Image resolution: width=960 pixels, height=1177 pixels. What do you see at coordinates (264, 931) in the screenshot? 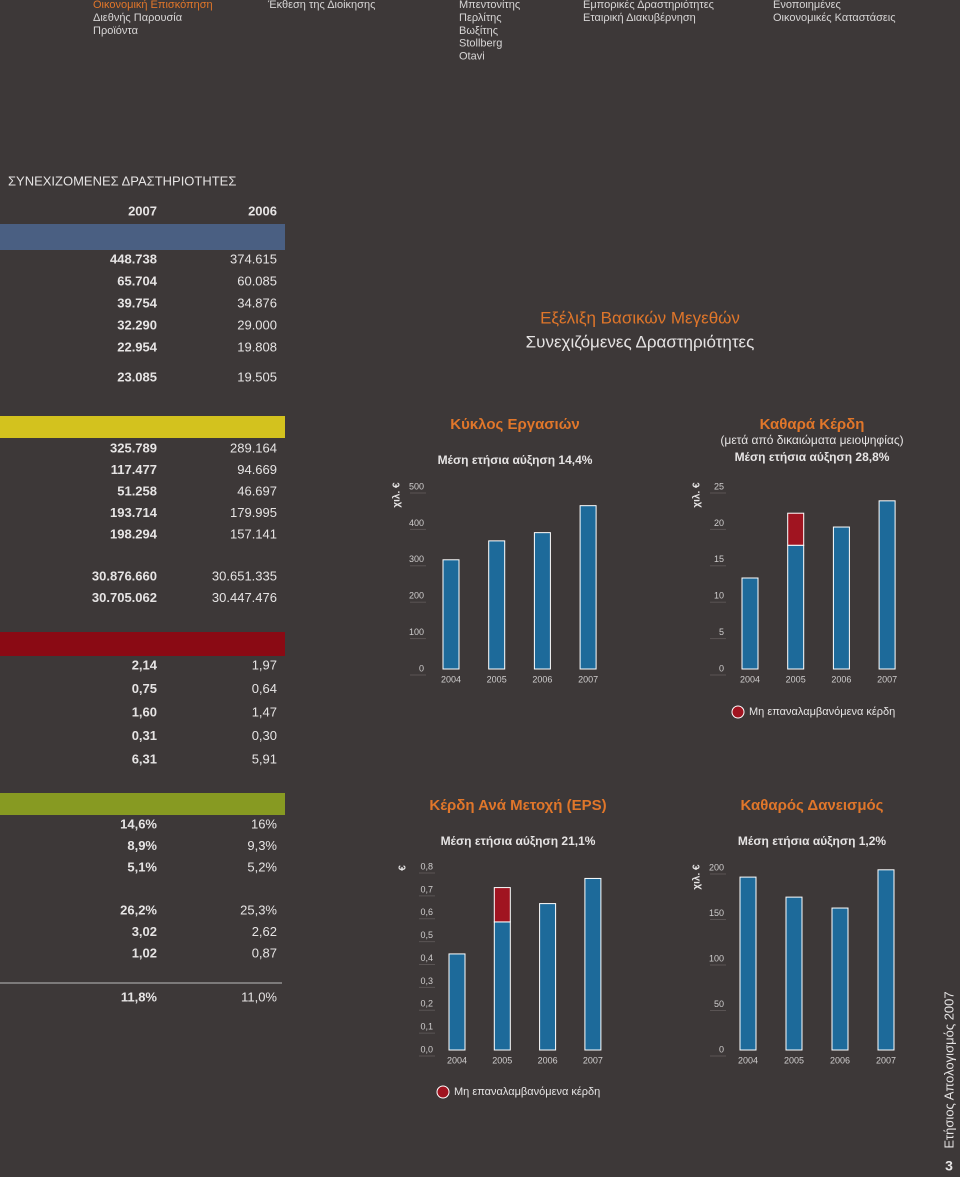
I see `cell: 2,62` at bounding box center [264, 931].